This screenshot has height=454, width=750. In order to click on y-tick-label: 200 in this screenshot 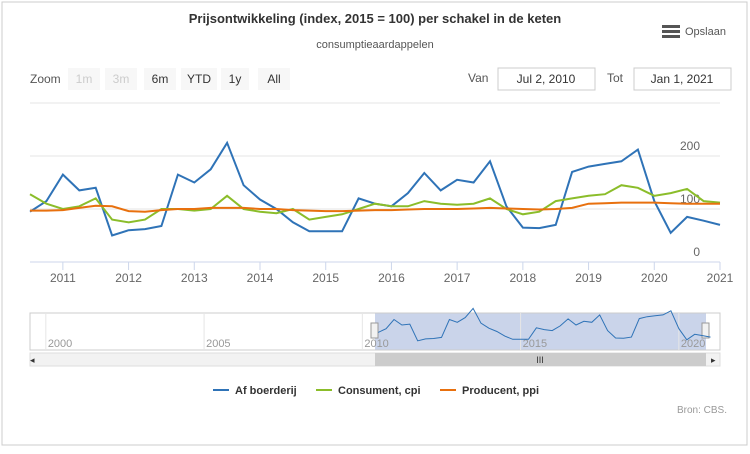, I will do `click(690, 146)`.